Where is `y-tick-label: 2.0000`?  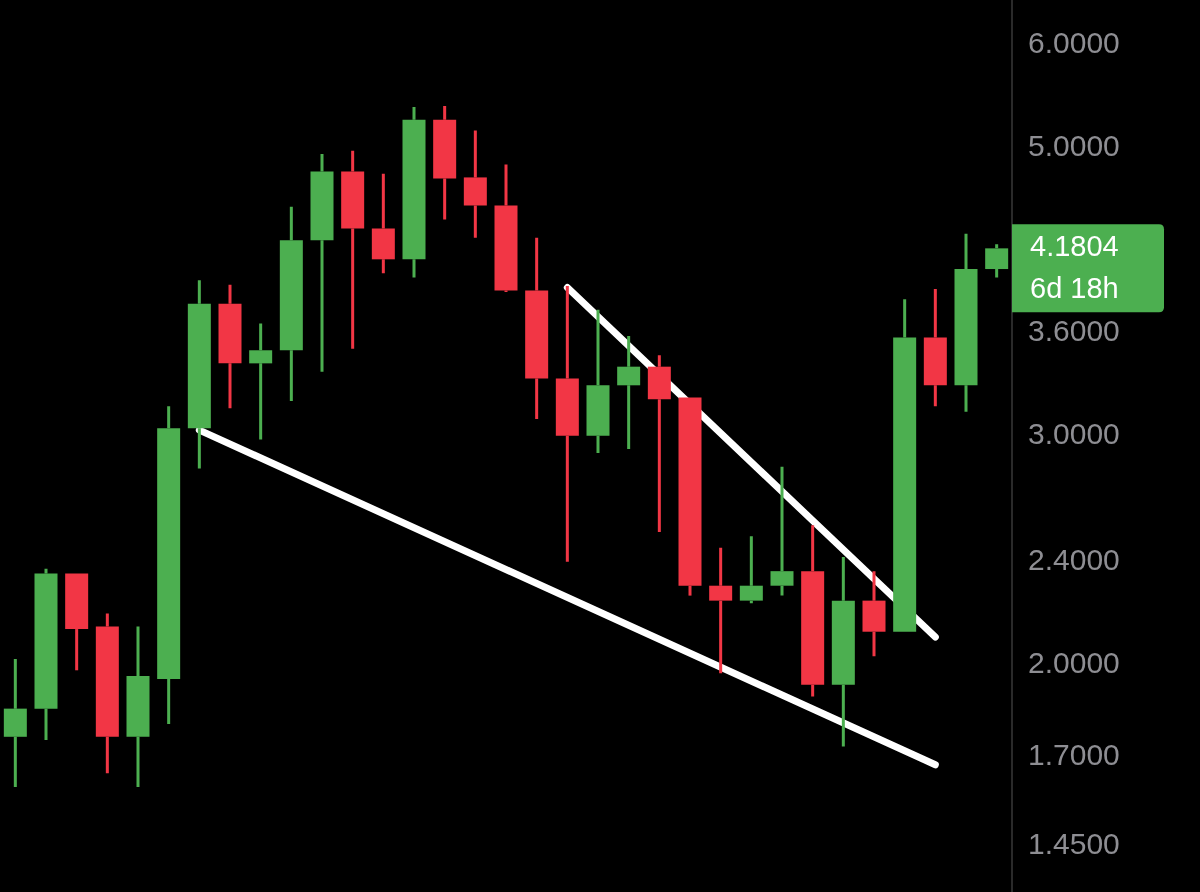
y-tick-label: 2.0000 is located at coordinates (1074, 662).